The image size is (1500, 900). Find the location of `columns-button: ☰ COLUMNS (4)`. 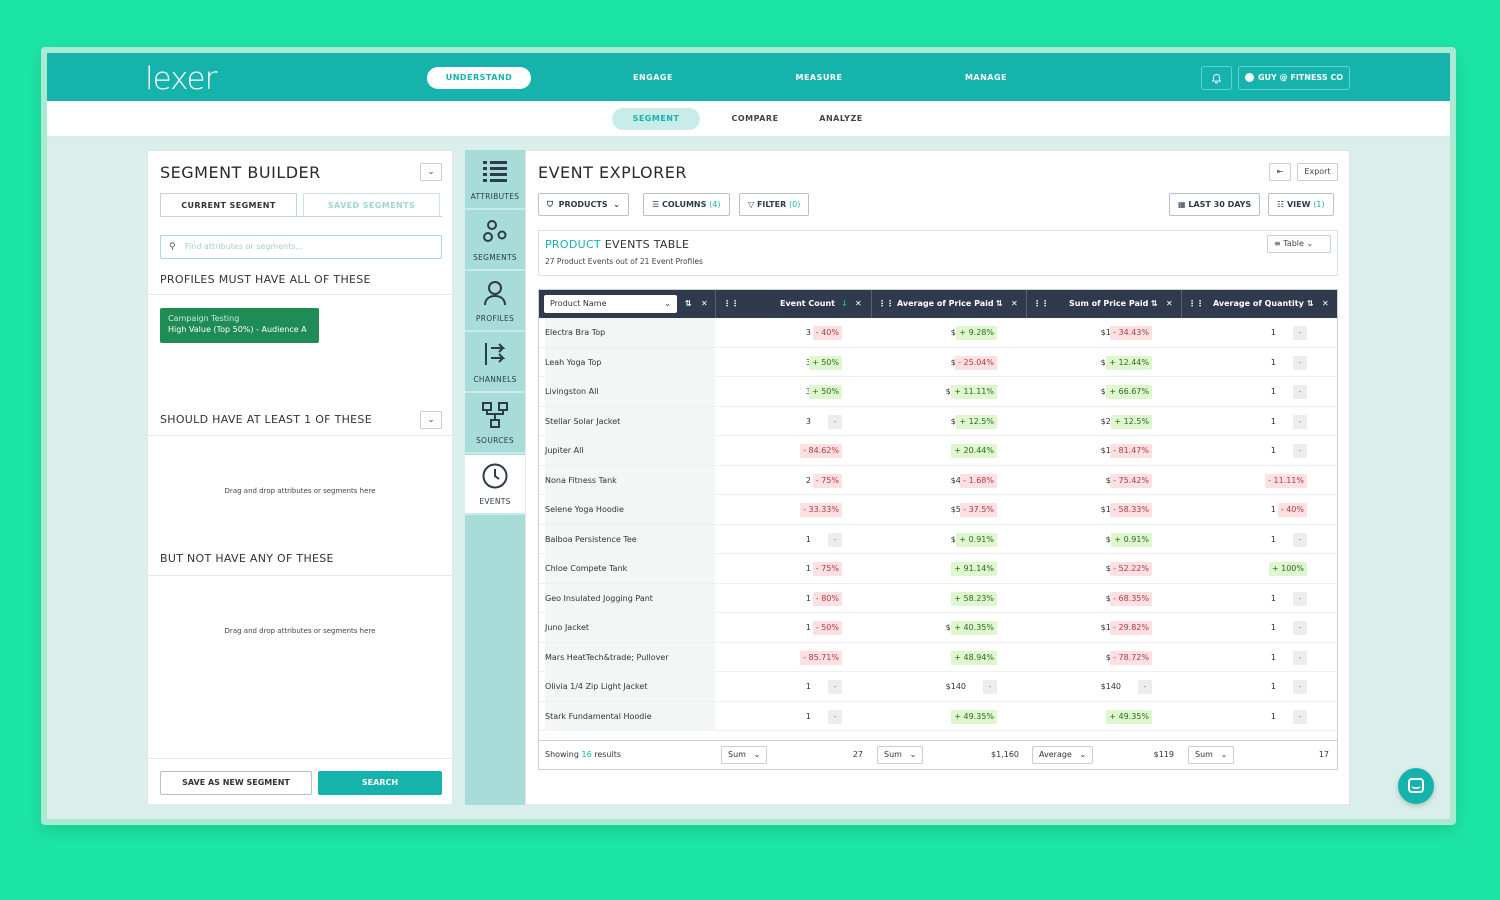

columns-button: ☰ COLUMNS (4) is located at coordinates (686, 204).